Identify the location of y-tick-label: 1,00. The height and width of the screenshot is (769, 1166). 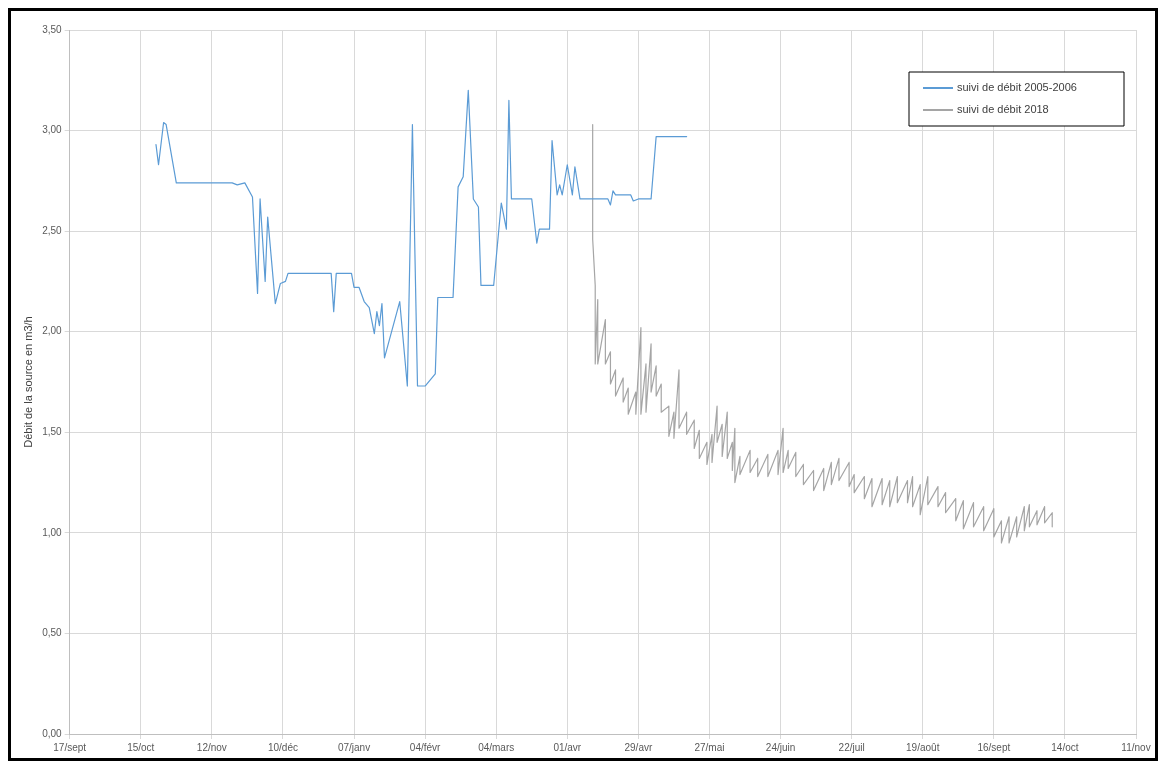
(52, 532).